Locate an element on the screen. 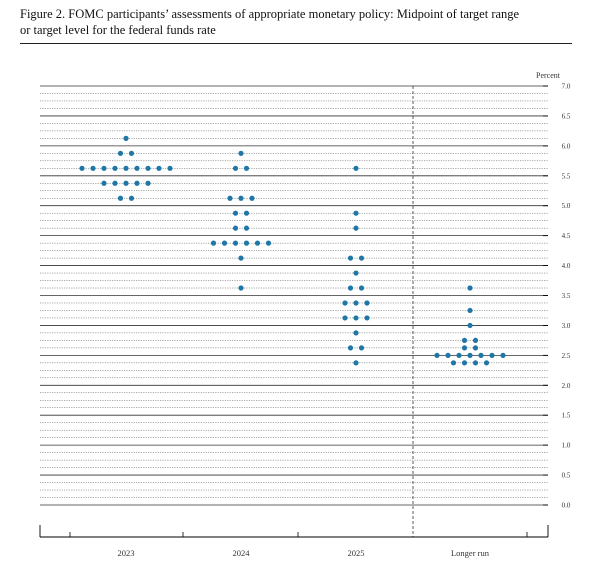 The height and width of the screenshot is (565, 600). y-tick-label: 0.0 is located at coordinates (566, 506).